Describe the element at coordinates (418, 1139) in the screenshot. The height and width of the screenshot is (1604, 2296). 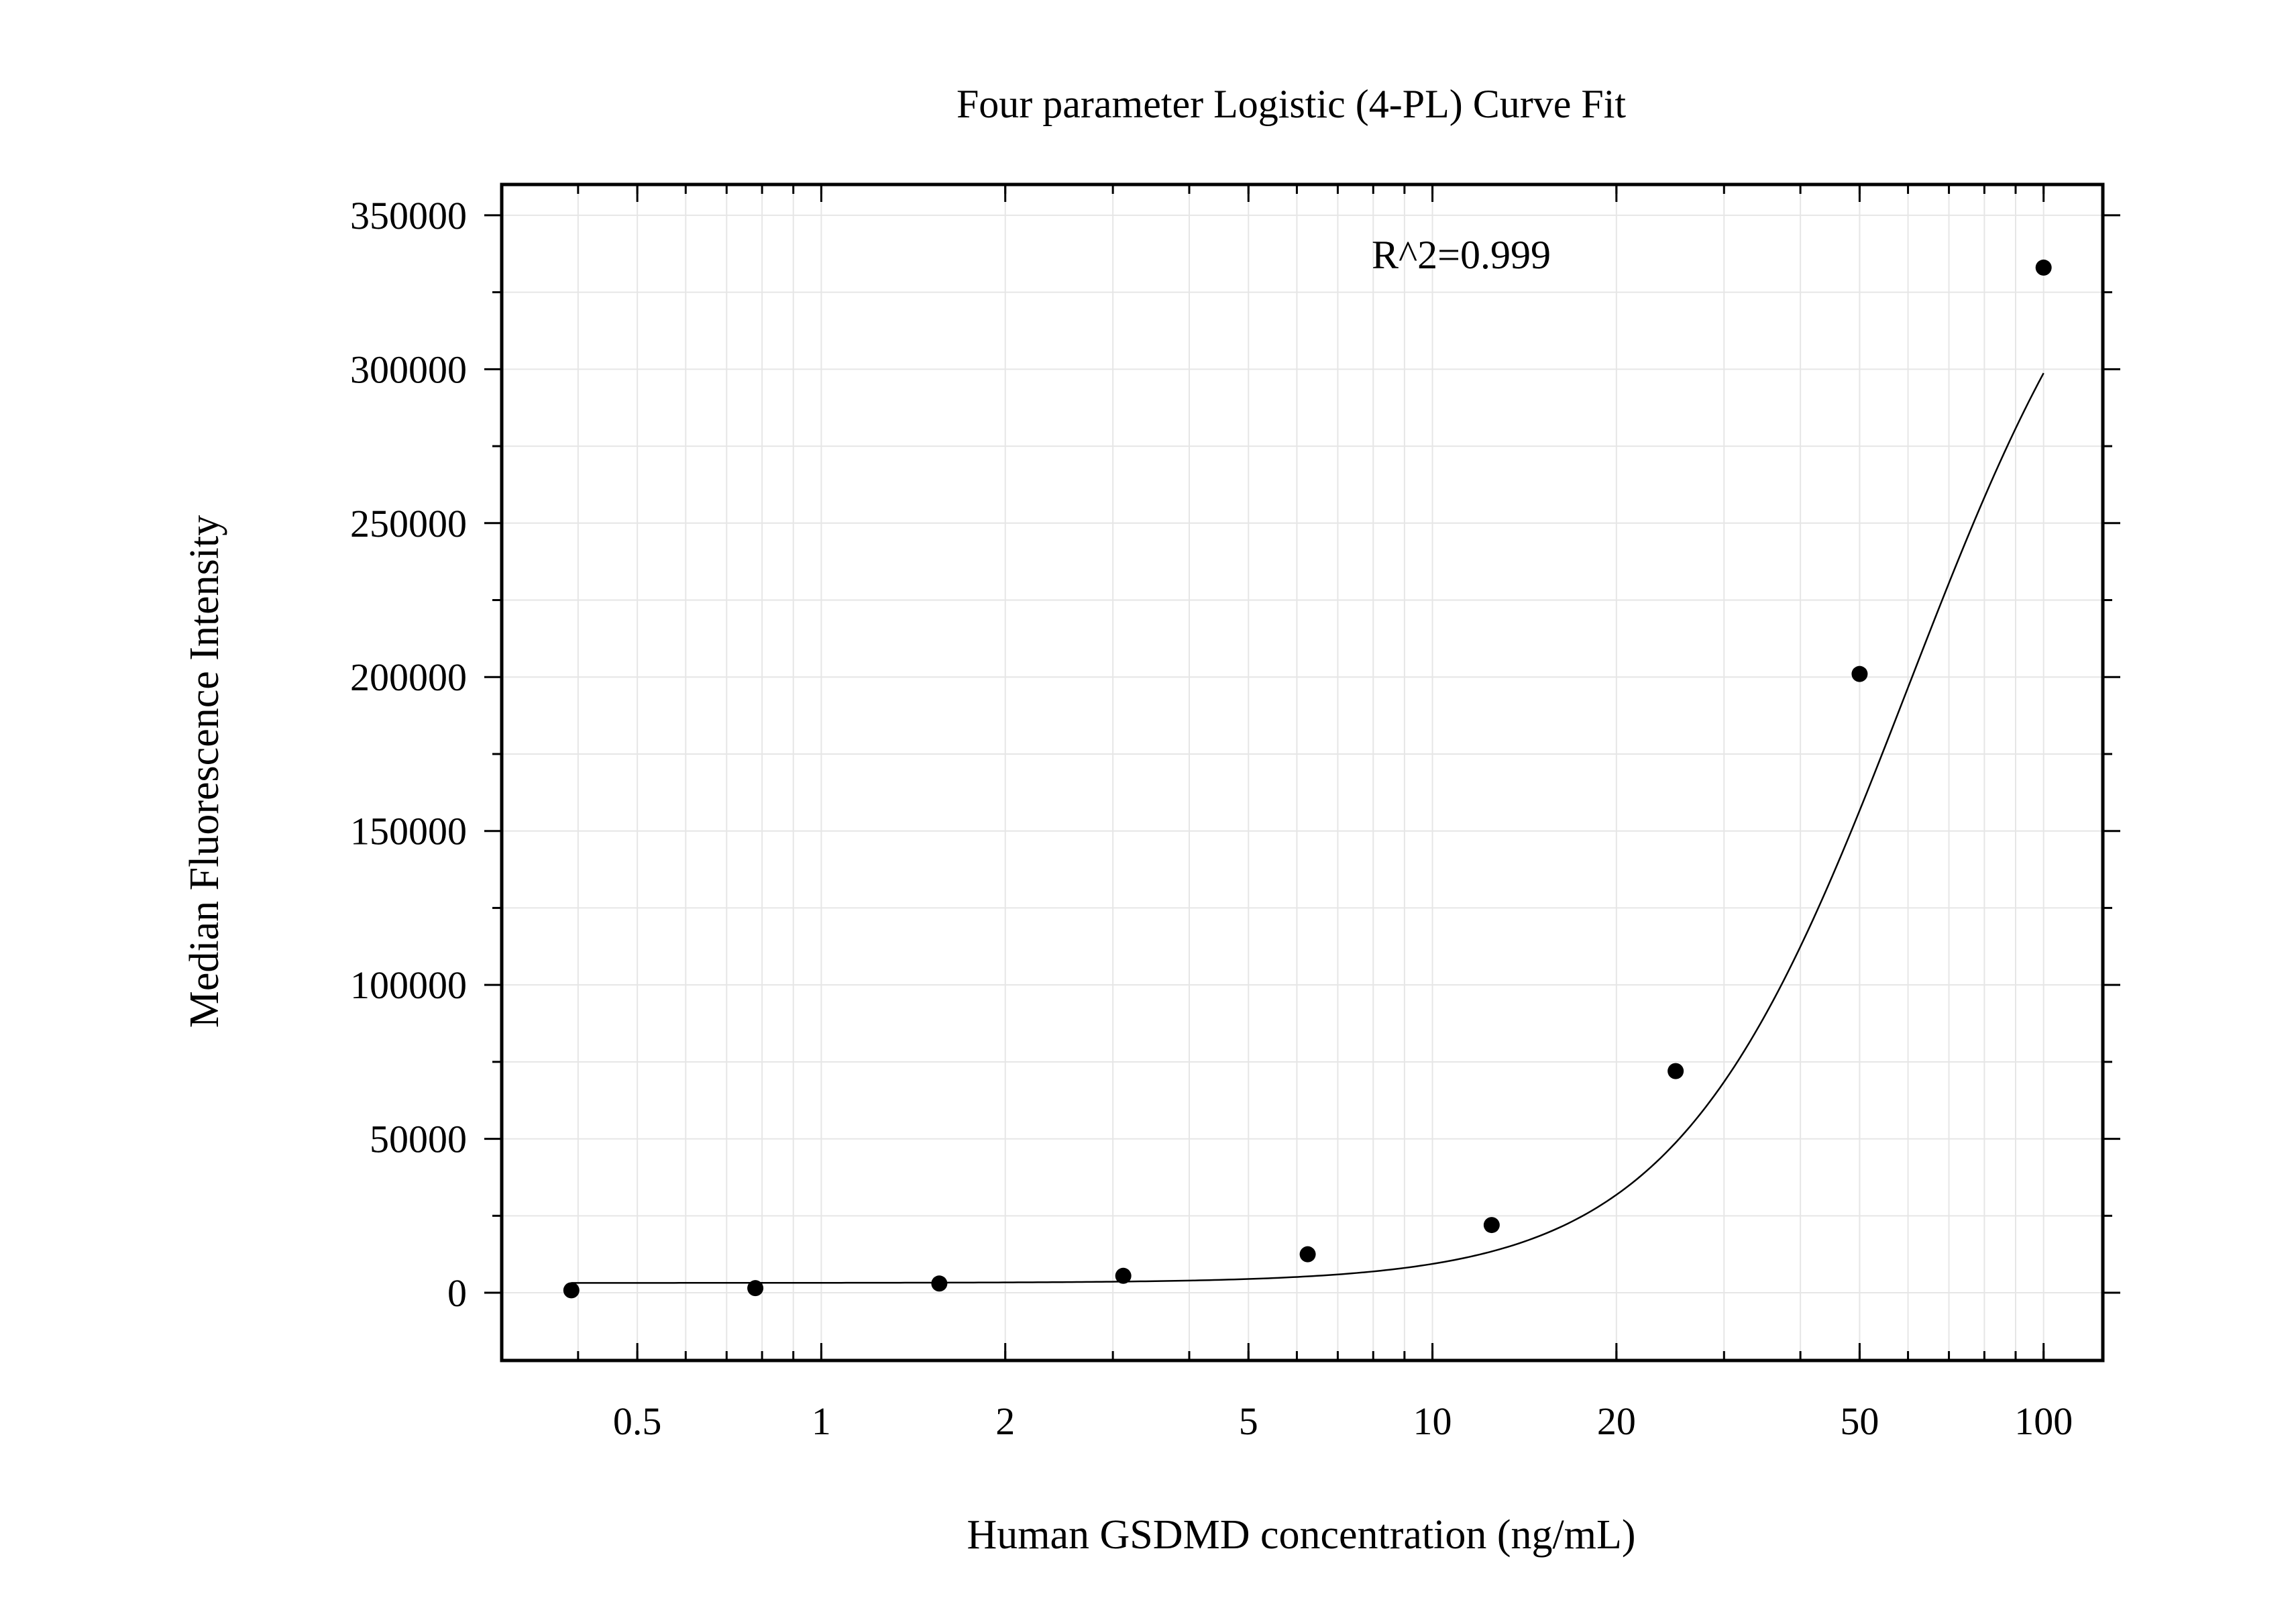
I see `y-tick-label: 50000` at that location.